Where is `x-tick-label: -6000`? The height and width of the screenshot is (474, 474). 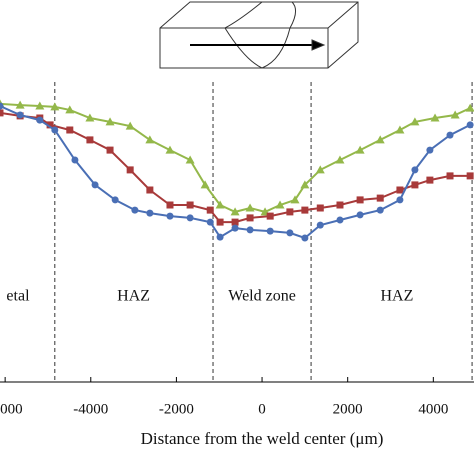 x-tick-label: -6000 is located at coordinates (11, 409).